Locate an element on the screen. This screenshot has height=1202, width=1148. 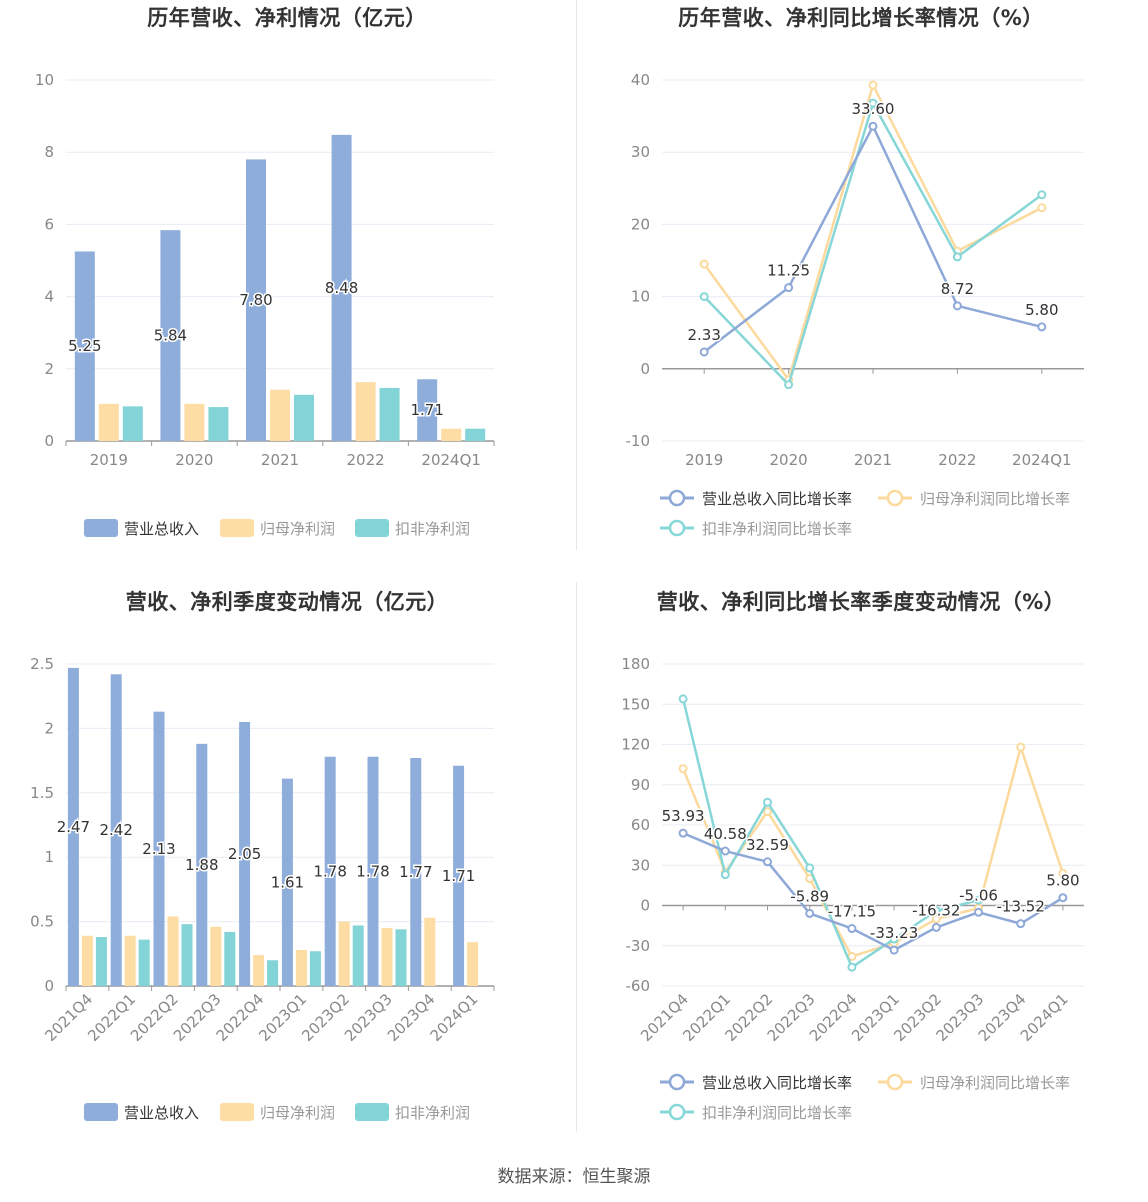
data-label: -17.15 is located at coordinates (852, 912).